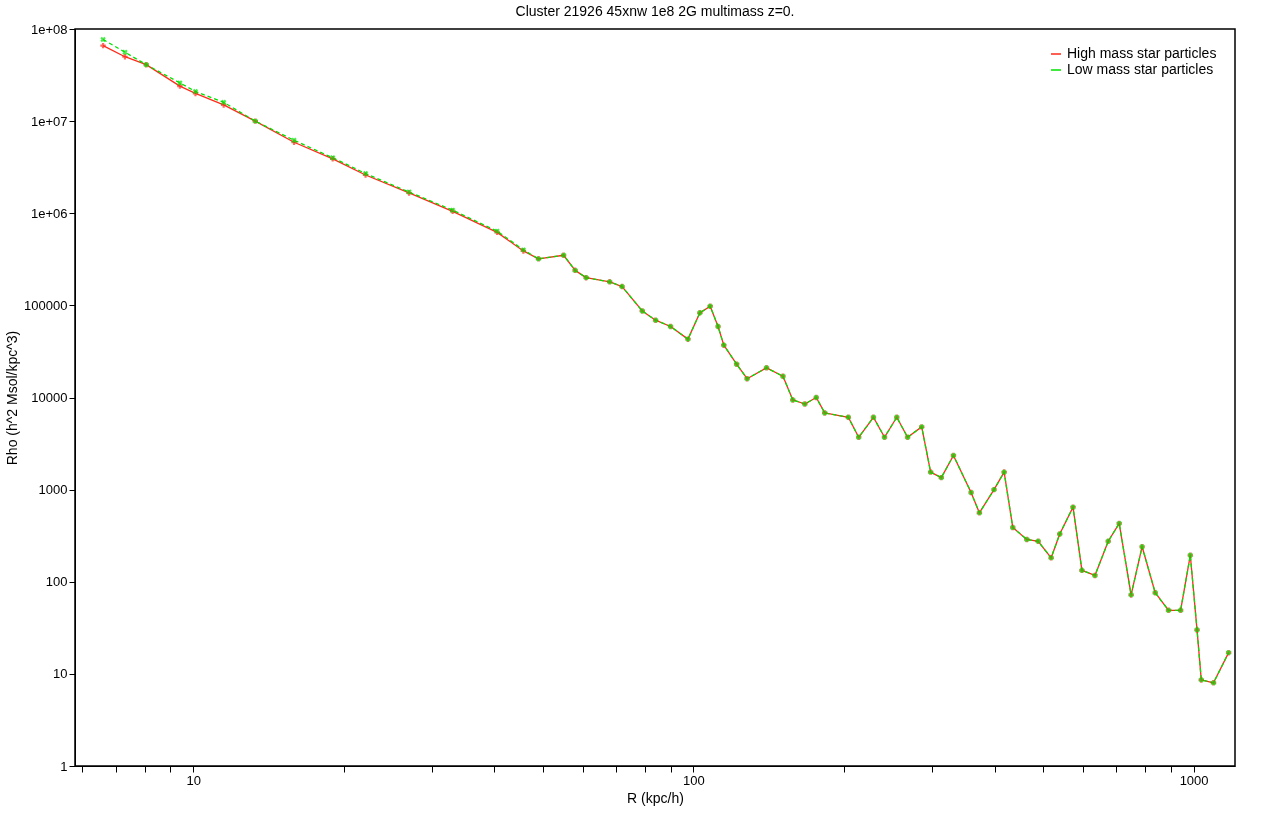  Describe the element at coordinates (655, 797) in the screenshot. I see `x-axis-title: R (kpc/h)` at that location.